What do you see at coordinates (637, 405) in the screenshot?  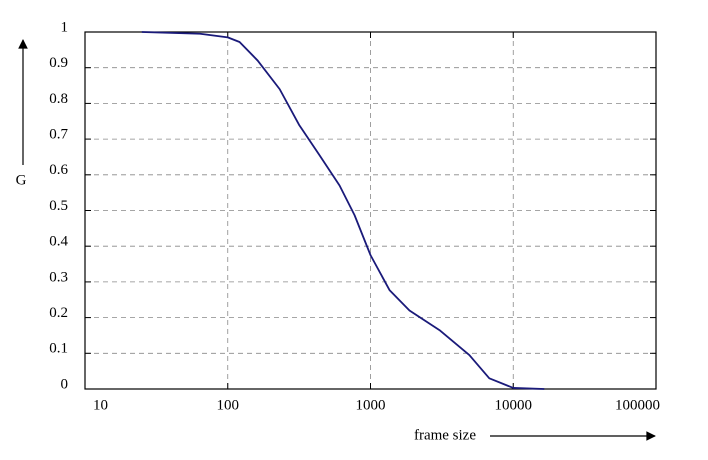 I see `x-tick-label: 100000` at bounding box center [637, 405].